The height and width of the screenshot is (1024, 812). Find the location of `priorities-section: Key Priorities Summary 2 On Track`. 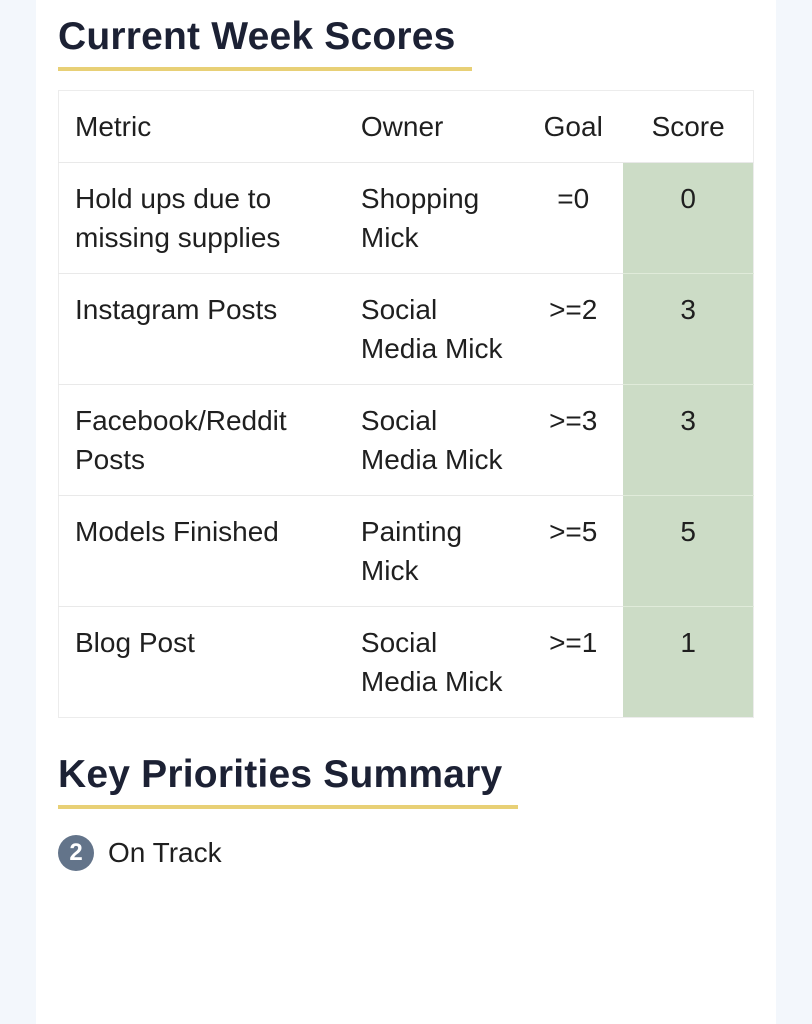

priorities-section: Key Priorities Summary 2 On Track is located at coordinates (413, 794).